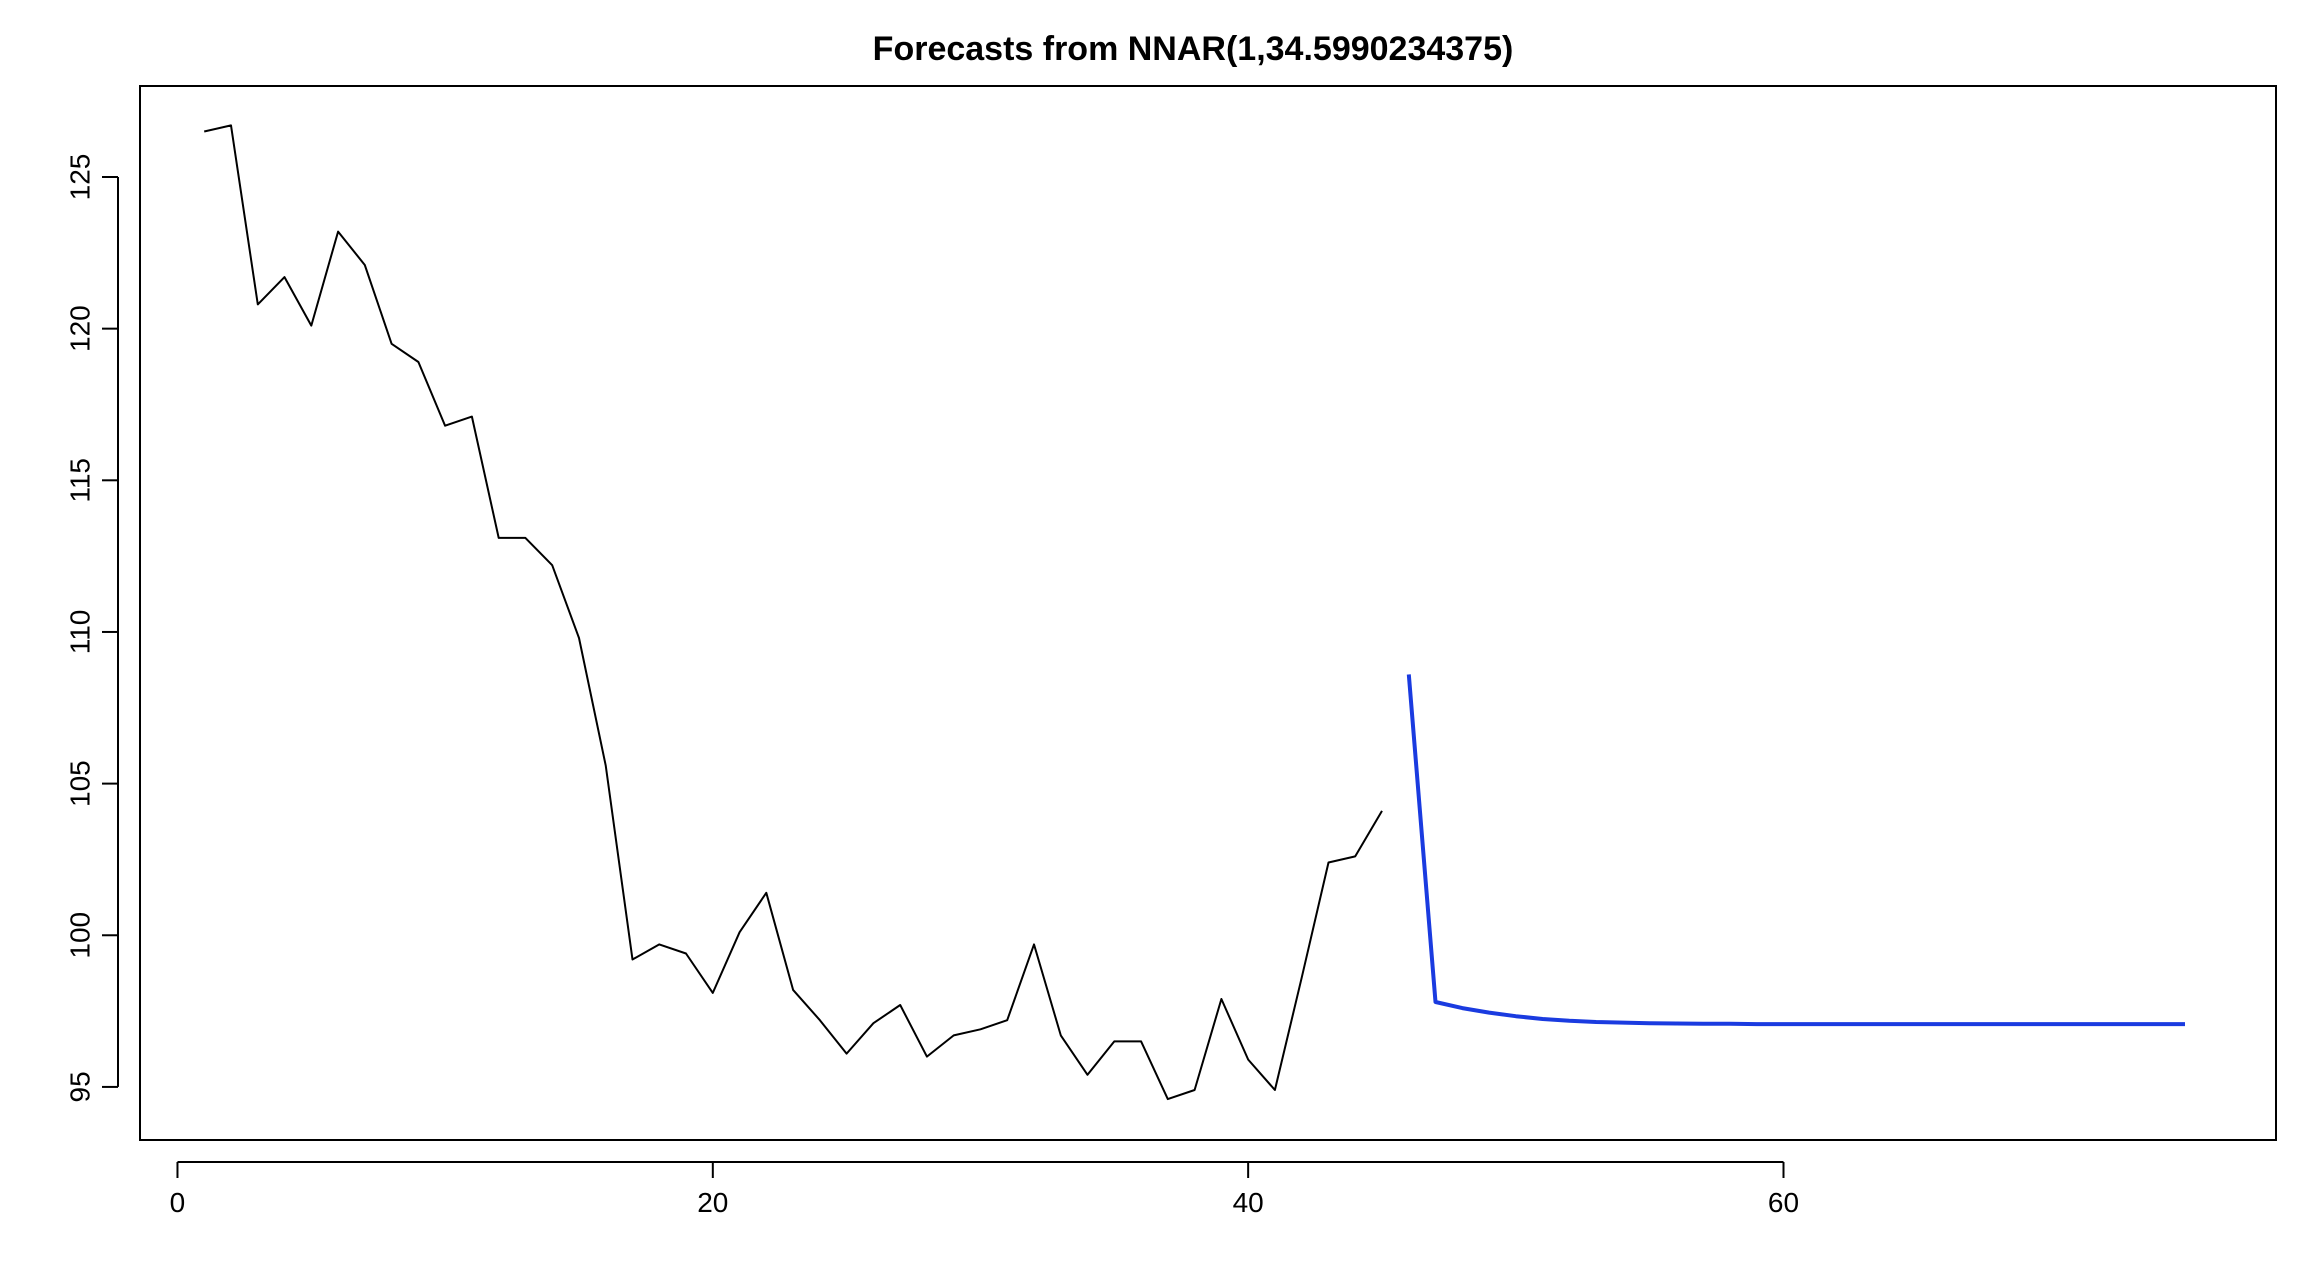  I want to click on y-axis: 95 100 105 110 115 120 125, so click(91, 628).